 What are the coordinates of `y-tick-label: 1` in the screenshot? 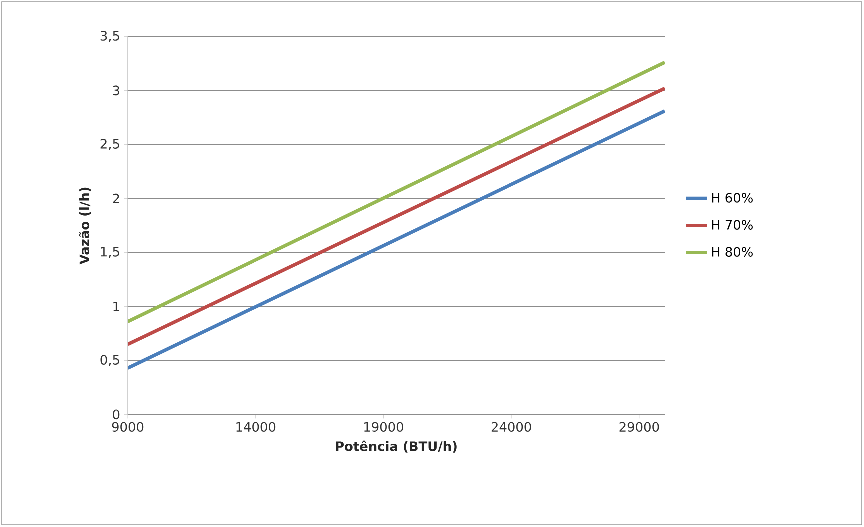 It's located at (117, 307).